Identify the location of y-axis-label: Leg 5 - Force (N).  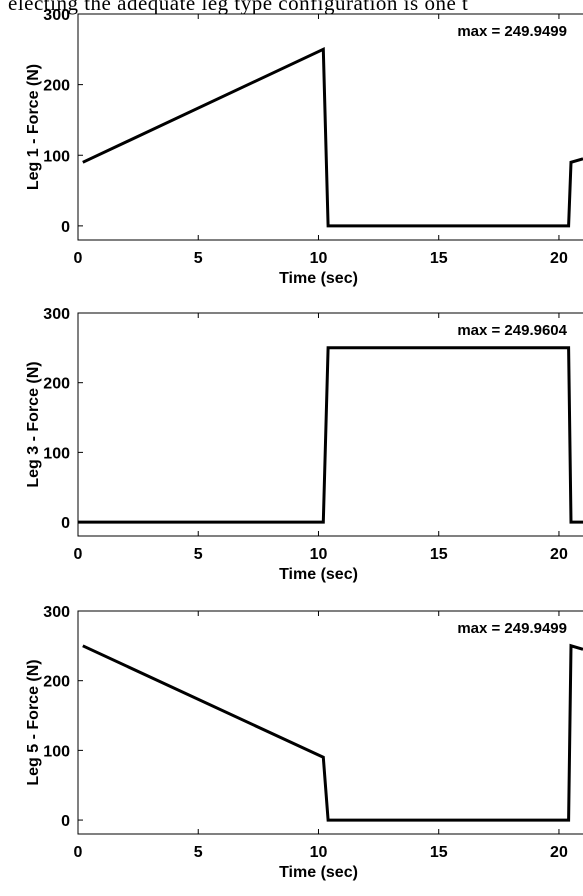
(33, 722).